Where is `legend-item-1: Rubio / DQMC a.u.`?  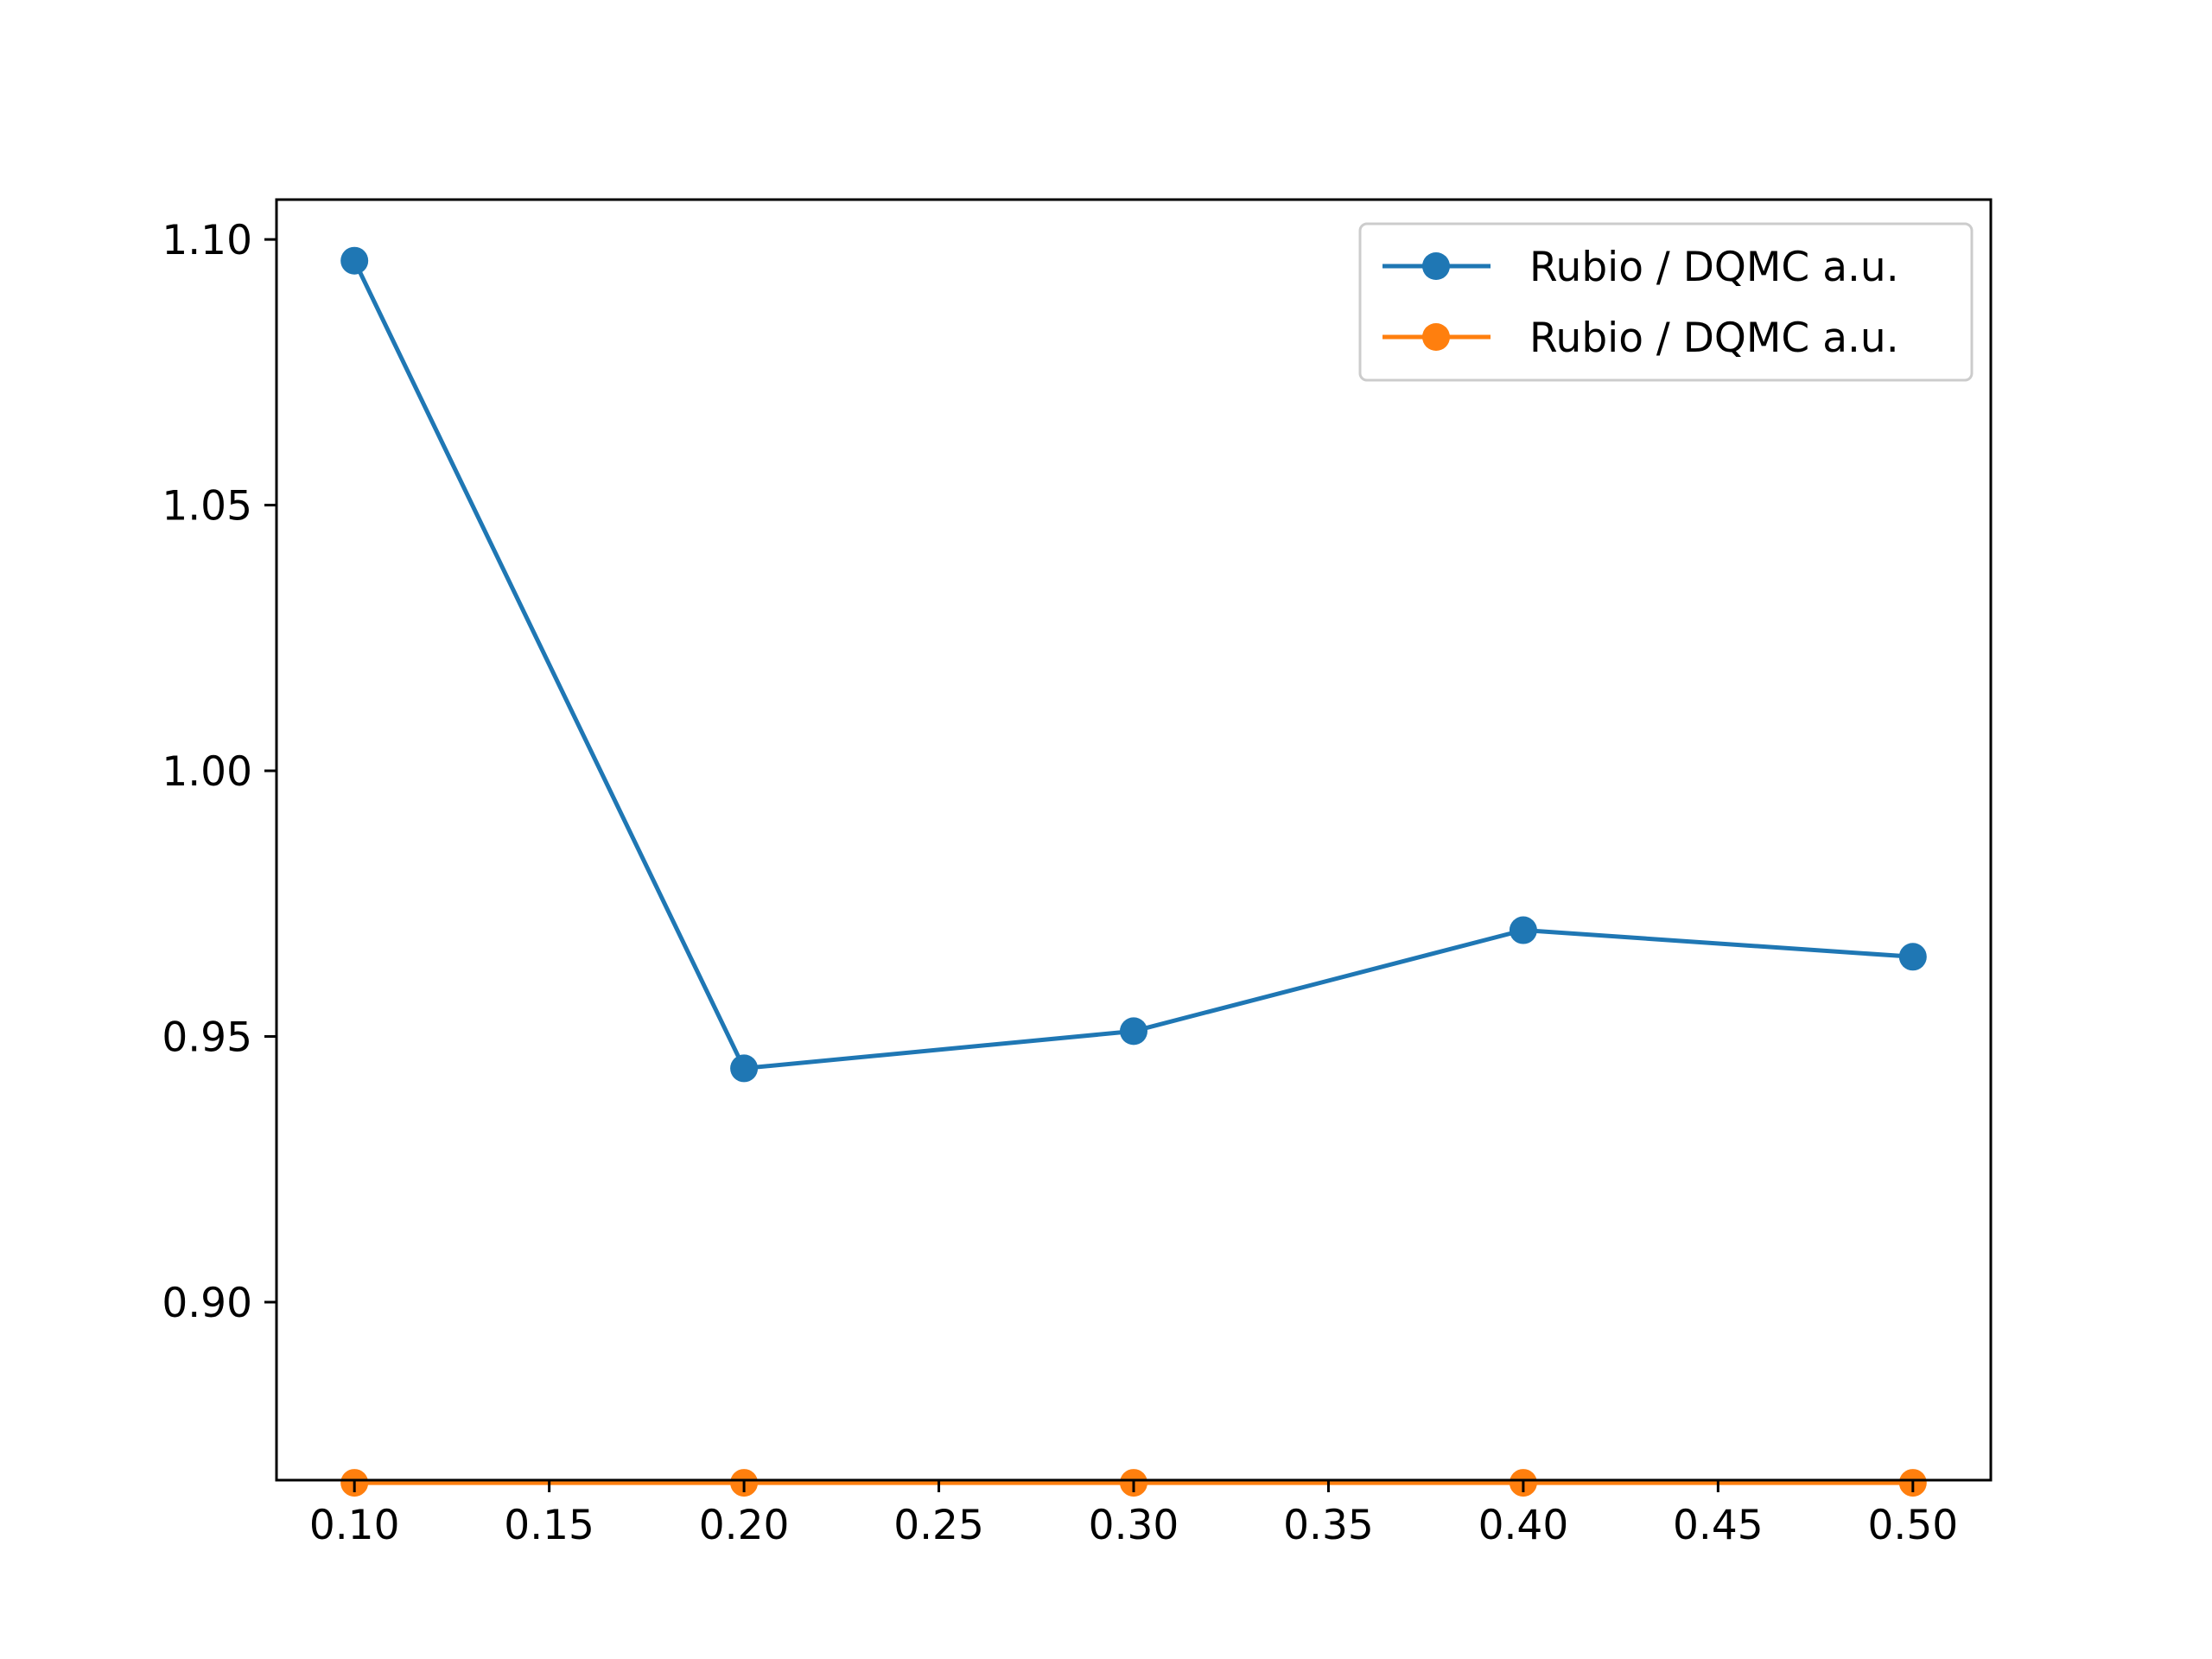 legend-item-1: Rubio / DQMC a.u. is located at coordinates (1640, 267).